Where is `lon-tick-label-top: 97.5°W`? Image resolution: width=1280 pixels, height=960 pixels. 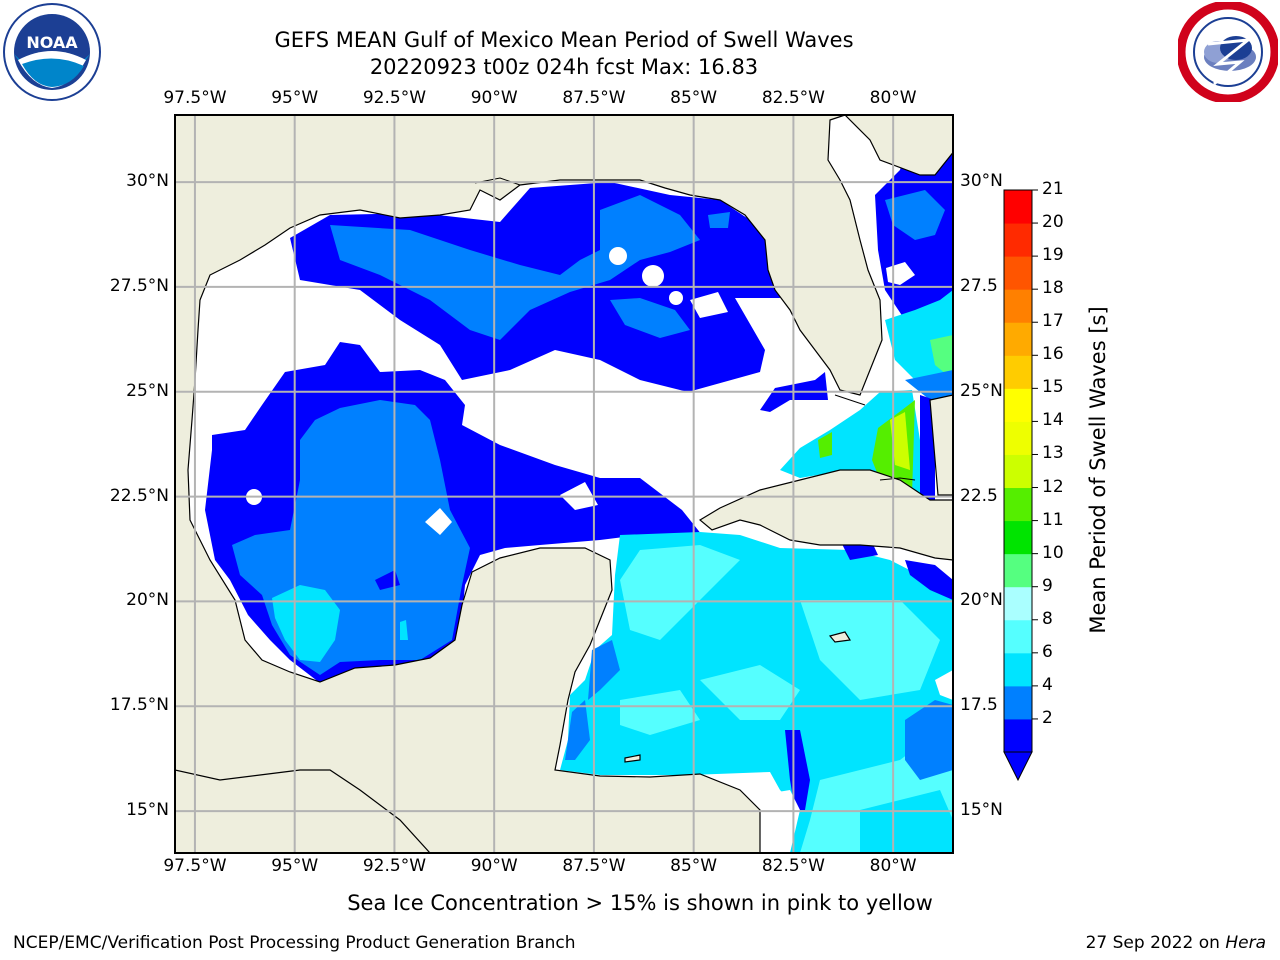
lon-tick-label-top: 97.5°W is located at coordinates (195, 98).